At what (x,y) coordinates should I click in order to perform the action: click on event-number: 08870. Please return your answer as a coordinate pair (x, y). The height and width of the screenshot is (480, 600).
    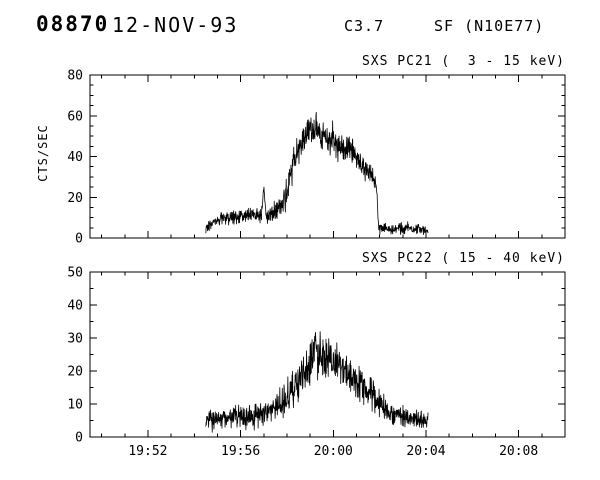
    Looking at the image, I should click on (73, 24).